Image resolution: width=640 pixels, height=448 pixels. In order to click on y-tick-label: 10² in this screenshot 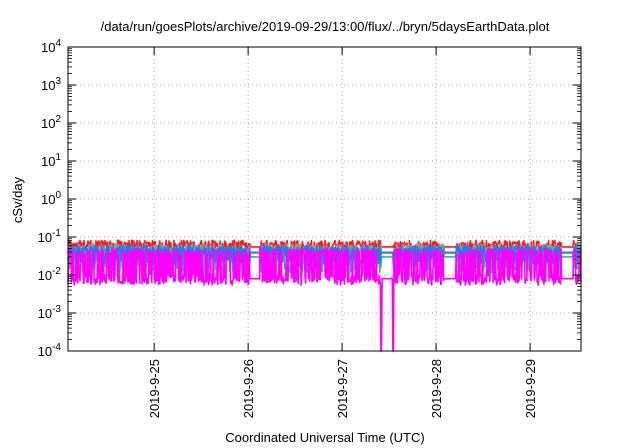, I will do `click(51, 122)`.